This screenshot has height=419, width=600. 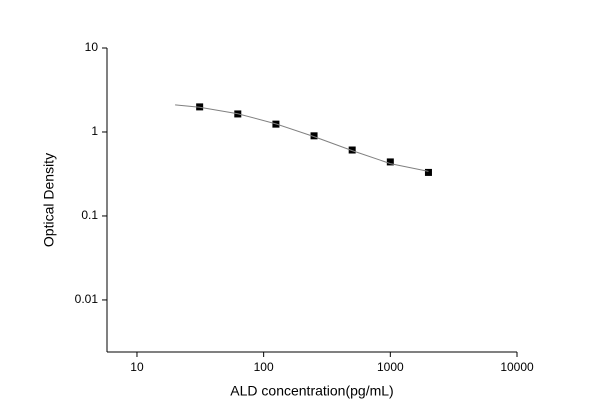 I want to click on x-tick-label: 10000, so click(x=517, y=367).